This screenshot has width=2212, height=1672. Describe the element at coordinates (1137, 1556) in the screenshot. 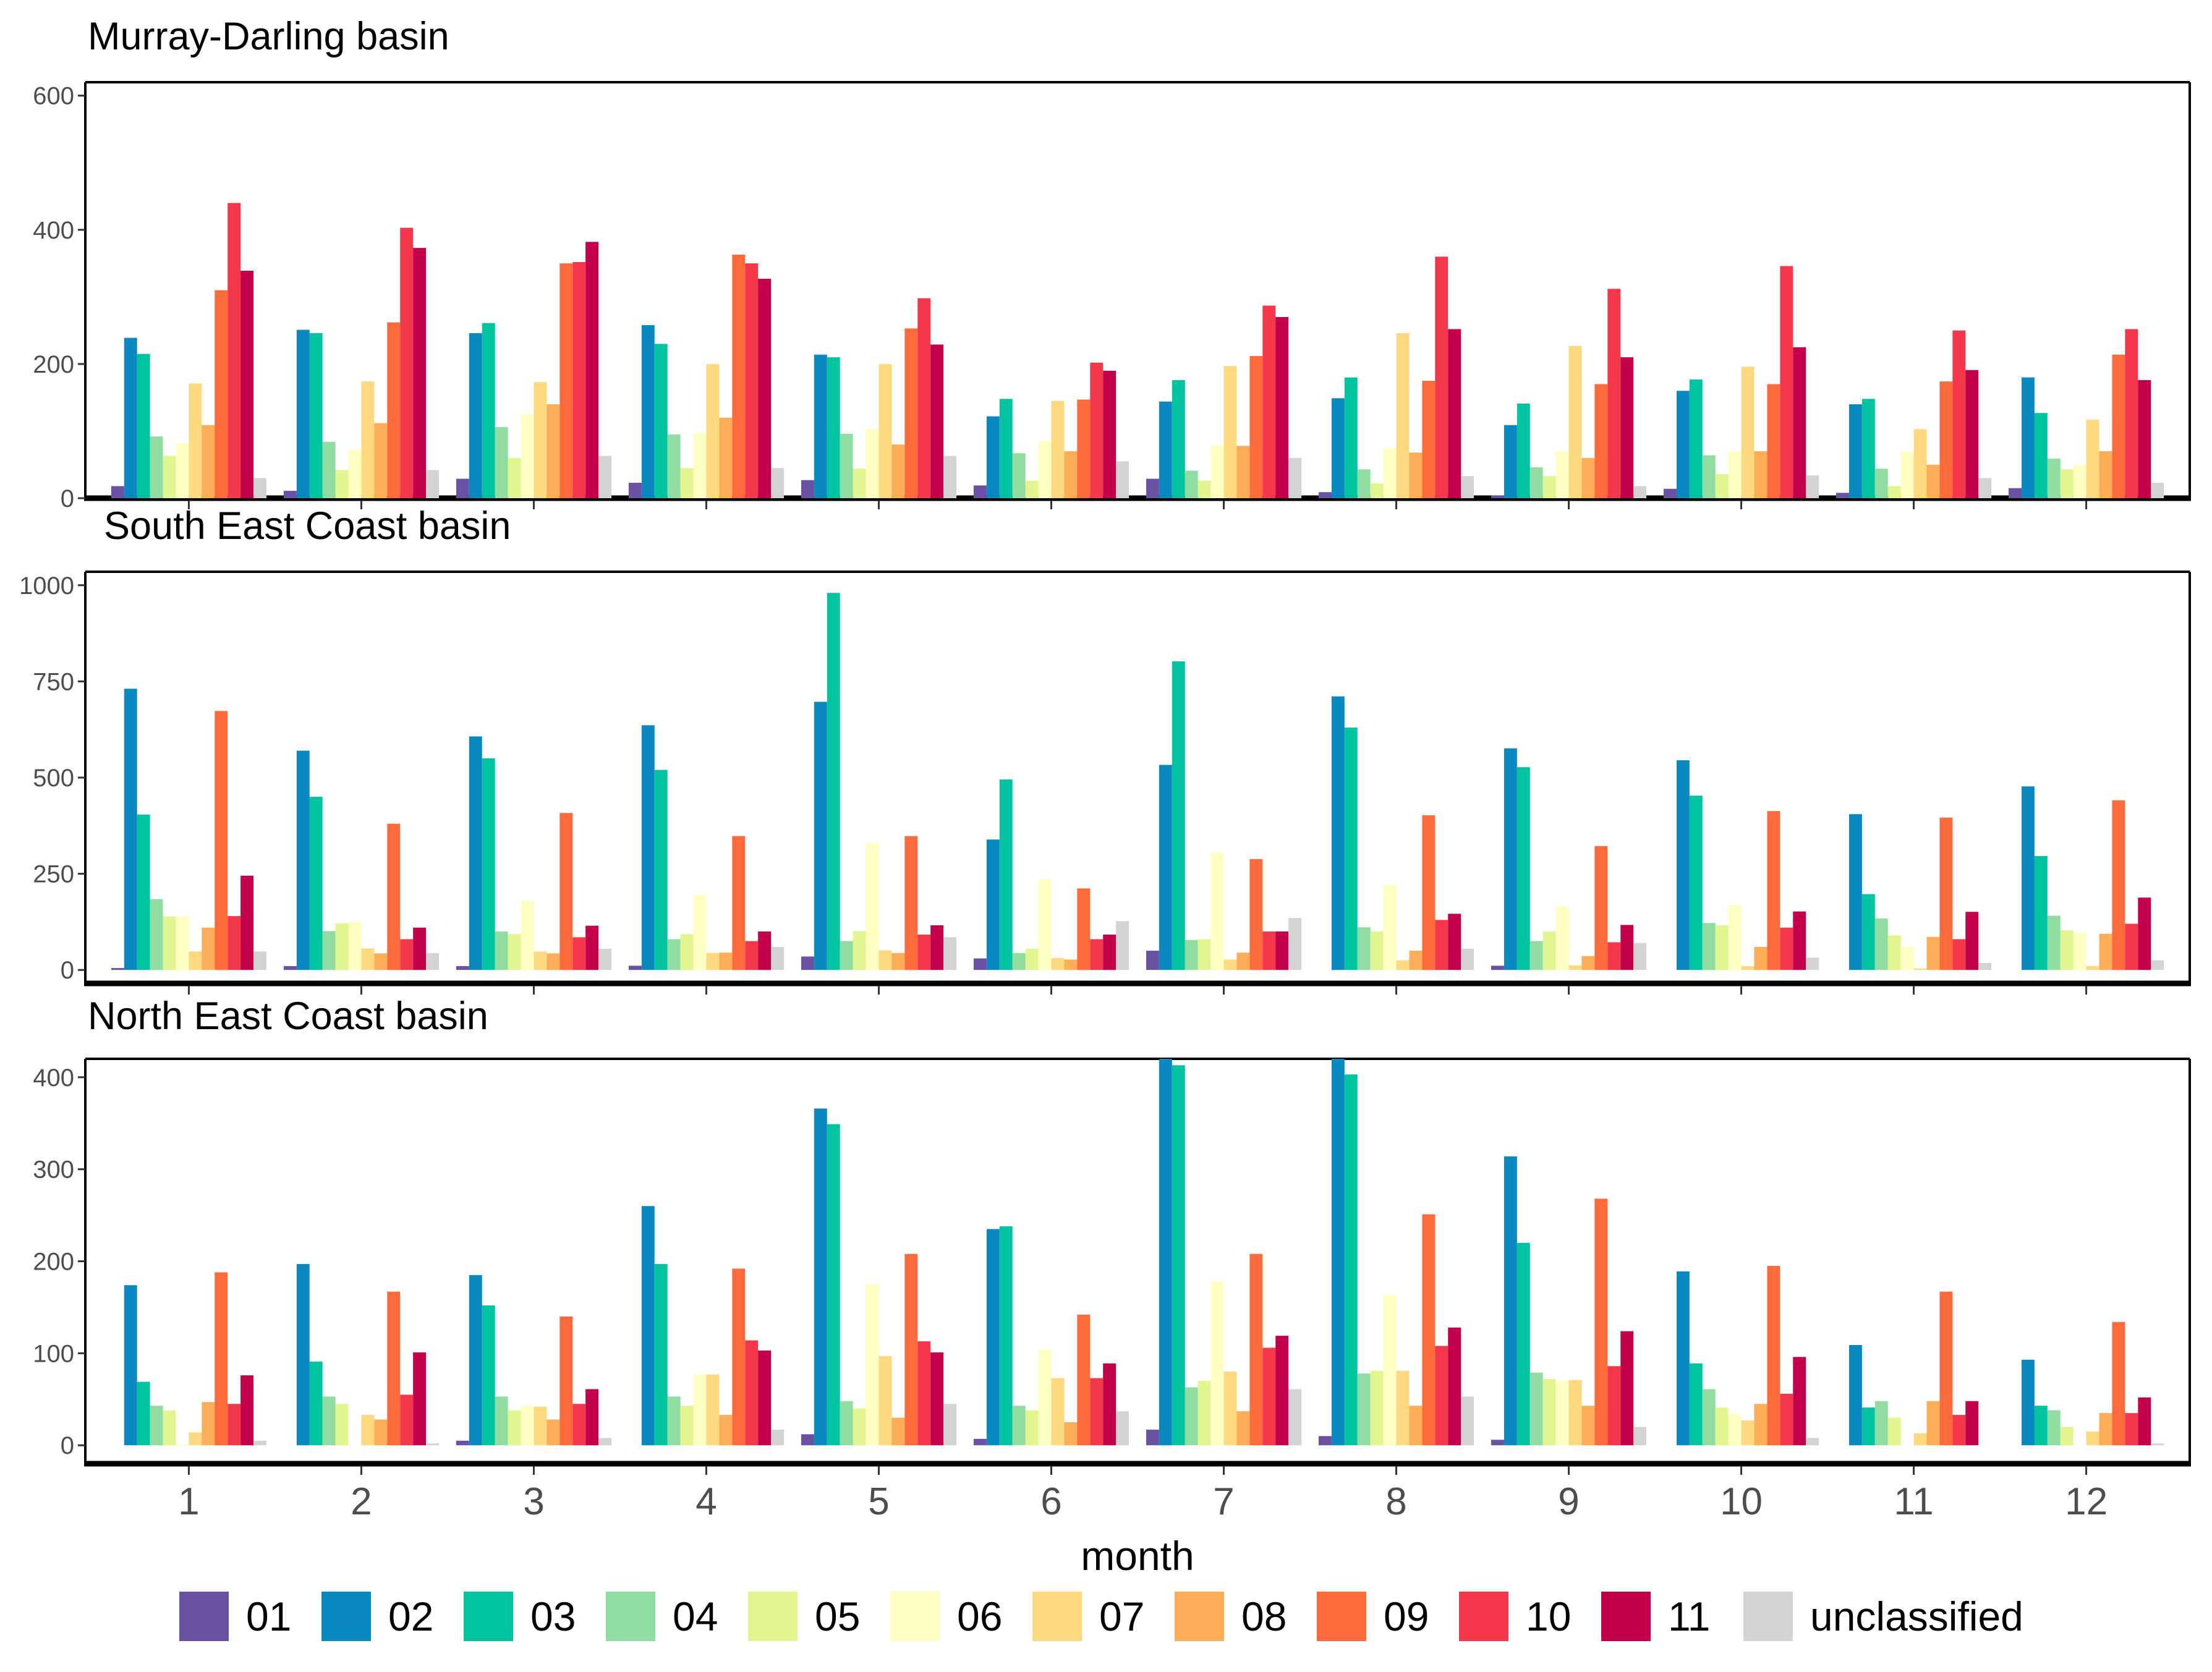

I see `x-axis-title: month` at that location.